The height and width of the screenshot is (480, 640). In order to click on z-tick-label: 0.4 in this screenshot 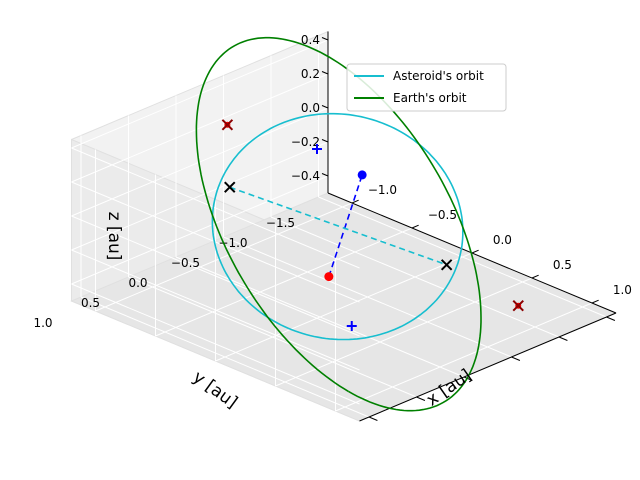, I will do `click(310, 40)`.